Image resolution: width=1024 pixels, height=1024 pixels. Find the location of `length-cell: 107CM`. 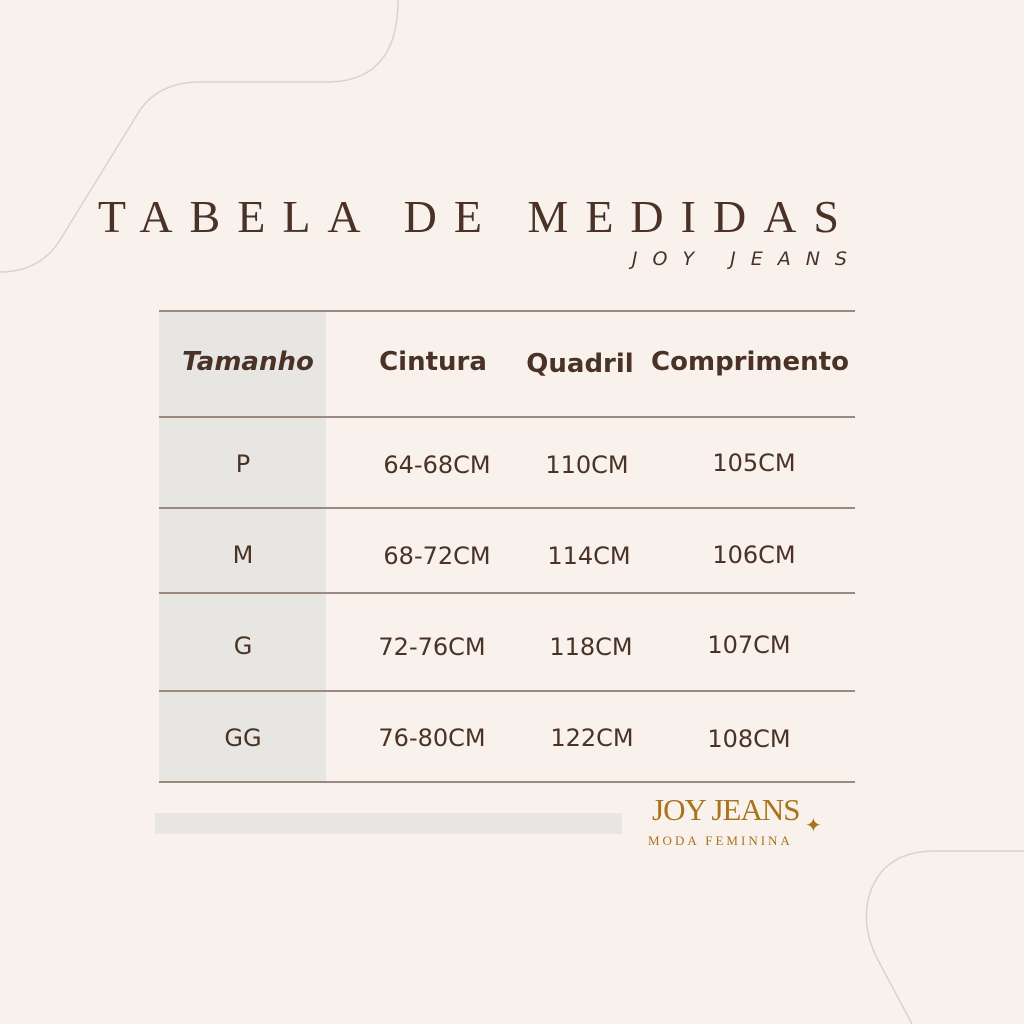

length-cell: 107CM is located at coordinates (749, 645).